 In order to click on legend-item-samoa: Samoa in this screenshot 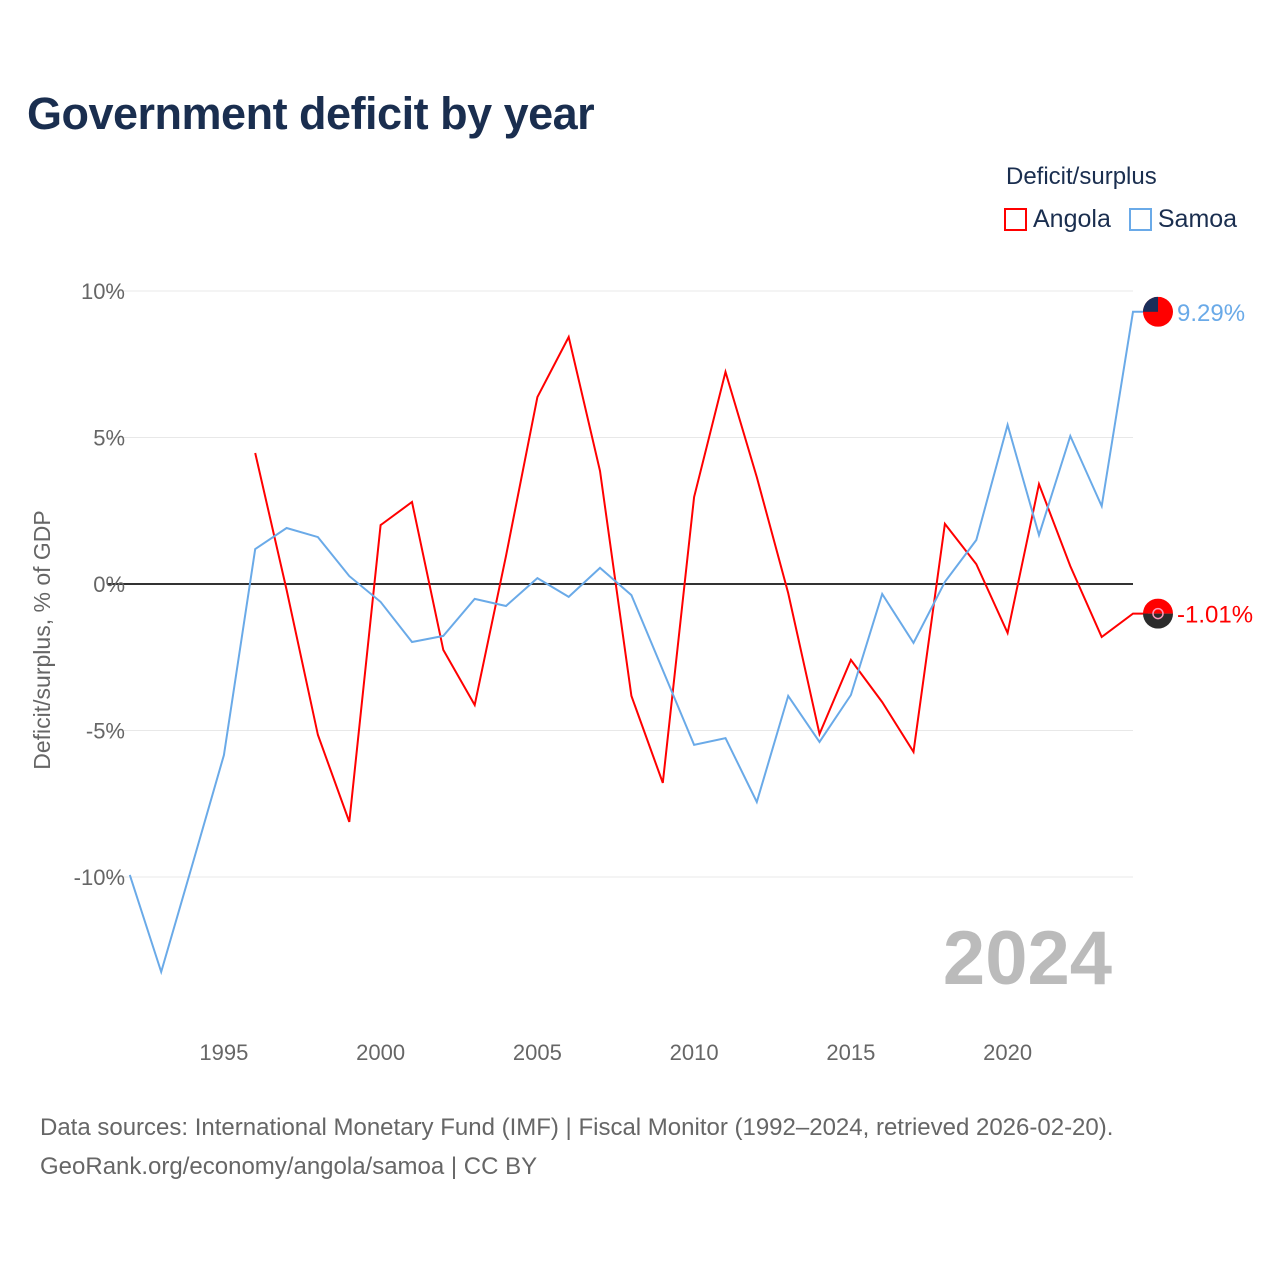, I will do `click(1183, 219)`.